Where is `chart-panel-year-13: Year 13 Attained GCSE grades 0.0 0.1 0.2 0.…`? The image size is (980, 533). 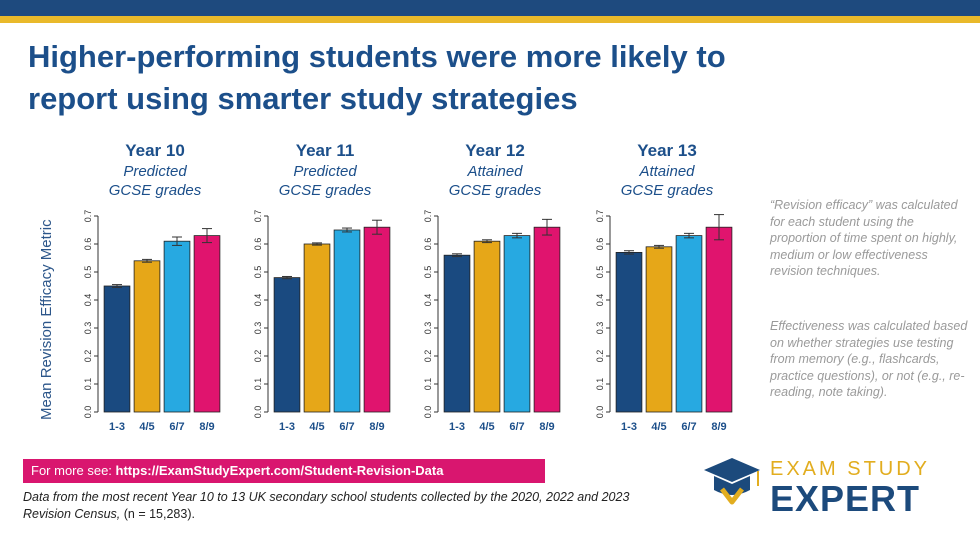 chart-panel-year-13: Year 13 Attained GCSE grades 0.0 0.1 0.2 0.… is located at coordinates (667, 290).